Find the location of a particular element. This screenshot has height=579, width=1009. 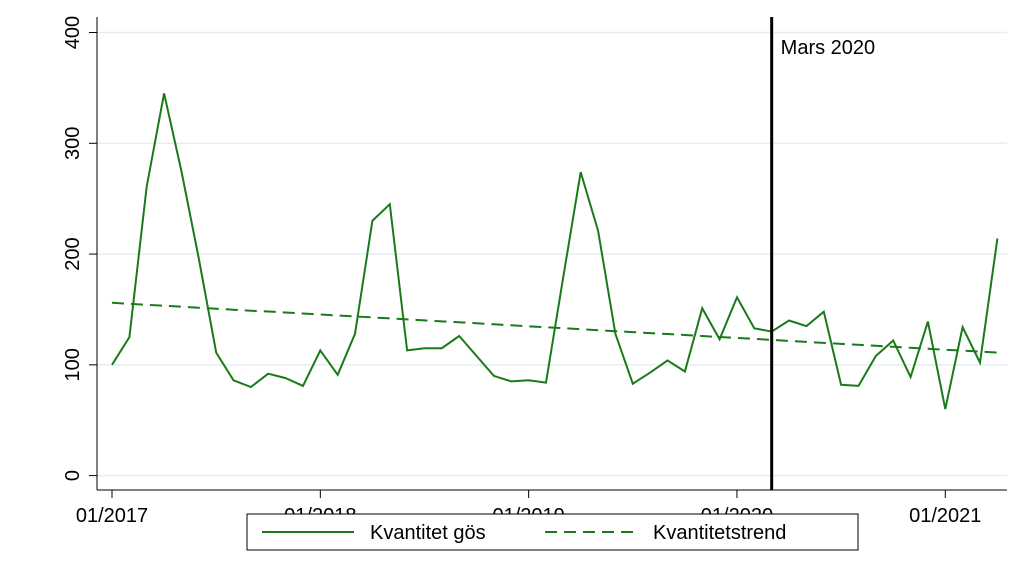

y-tick-label: 100 is located at coordinates (73, 364).